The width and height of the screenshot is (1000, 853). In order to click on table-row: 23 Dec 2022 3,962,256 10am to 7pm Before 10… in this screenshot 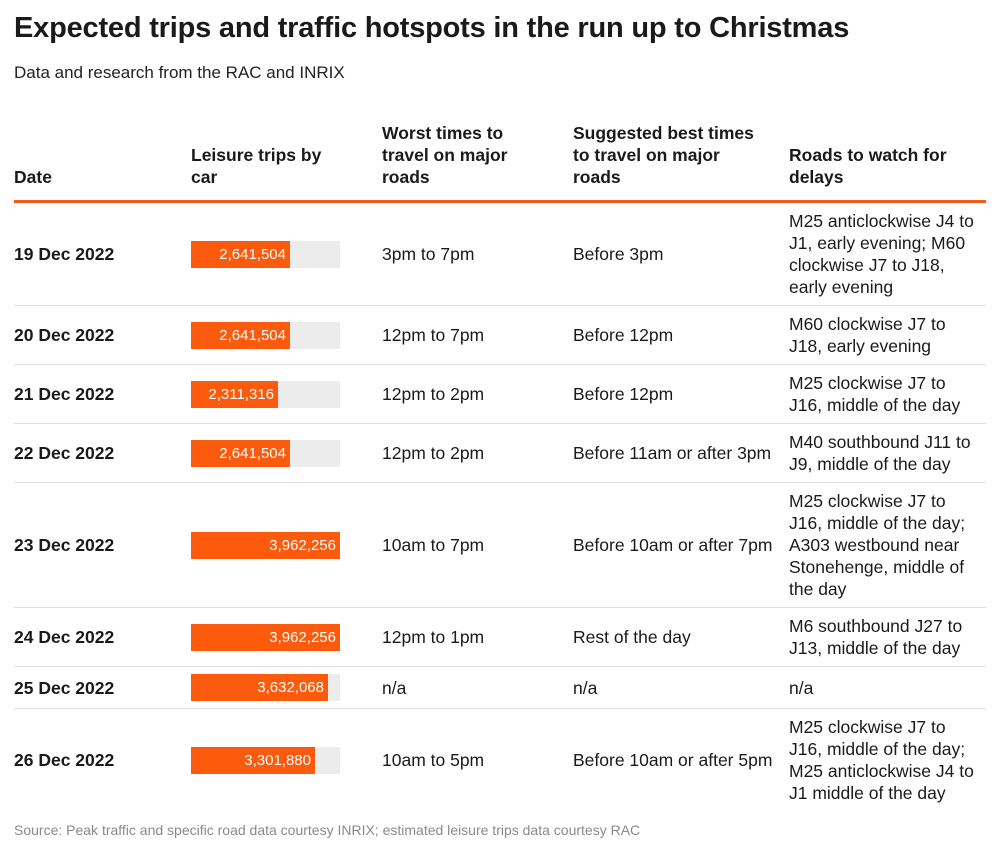, I will do `click(500, 545)`.